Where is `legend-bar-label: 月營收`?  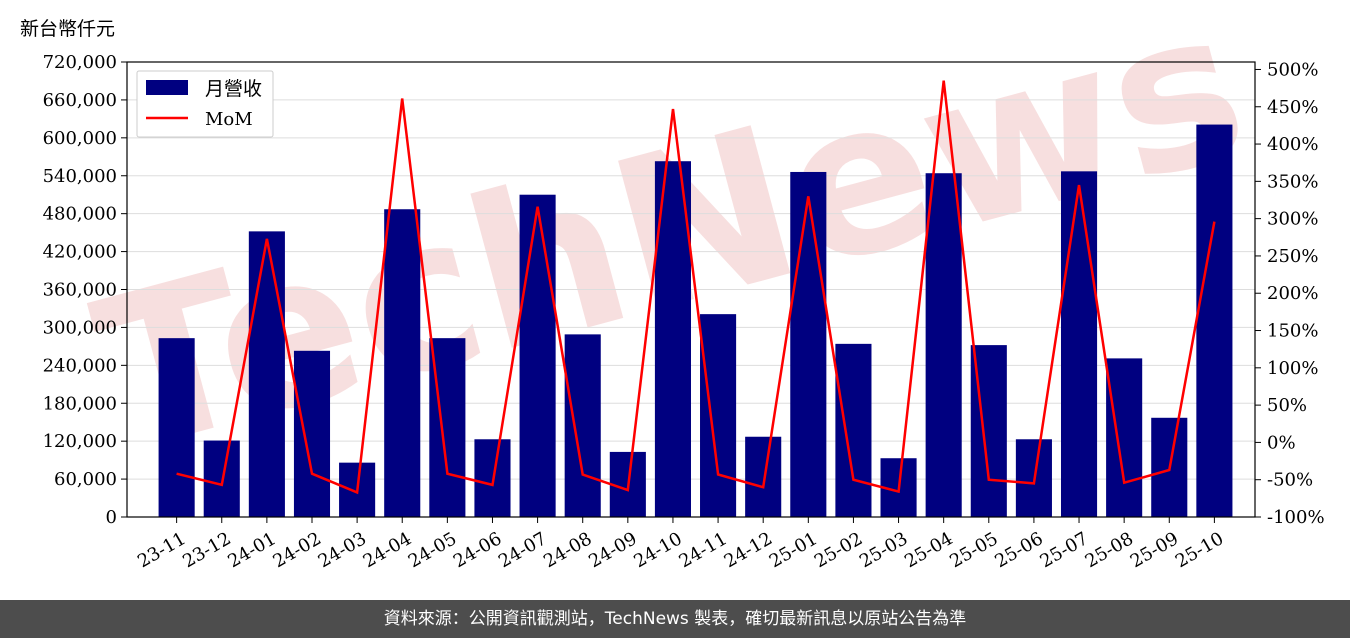 legend-bar-label: 月營收 is located at coordinates (233, 89).